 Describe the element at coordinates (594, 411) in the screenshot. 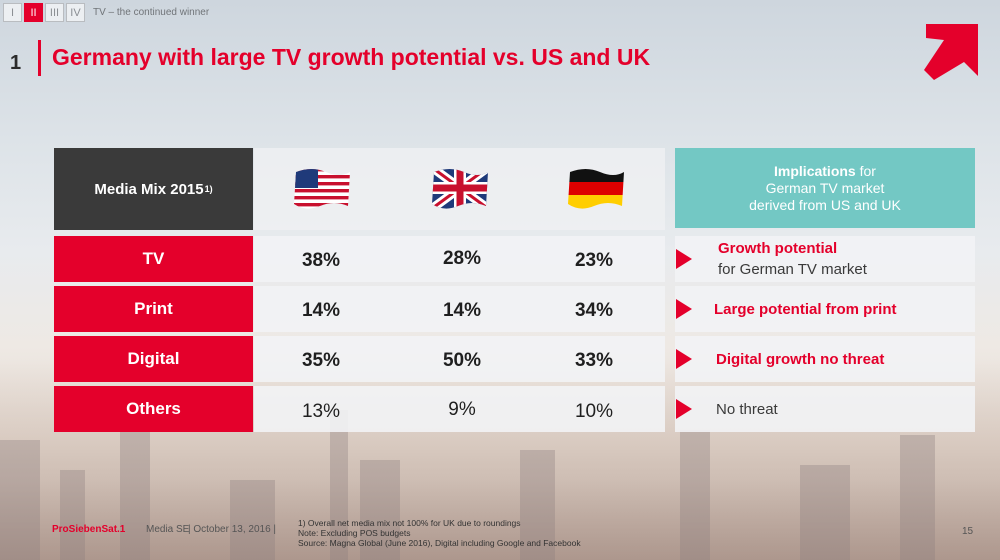

I see `others-de-value: 10%` at that location.